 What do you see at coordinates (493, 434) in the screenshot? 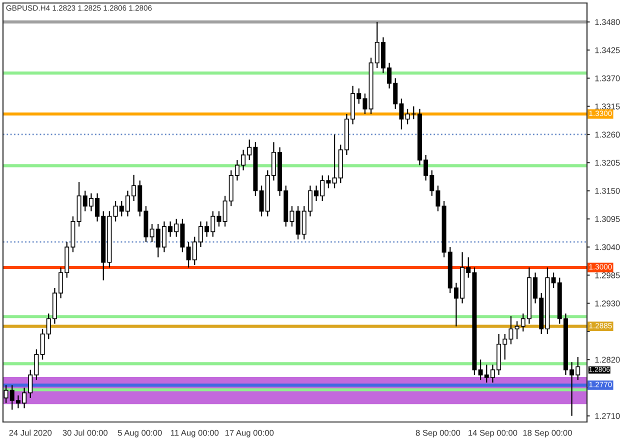
I see `x-tick-label: 14 Sep 00:00` at bounding box center [493, 434].